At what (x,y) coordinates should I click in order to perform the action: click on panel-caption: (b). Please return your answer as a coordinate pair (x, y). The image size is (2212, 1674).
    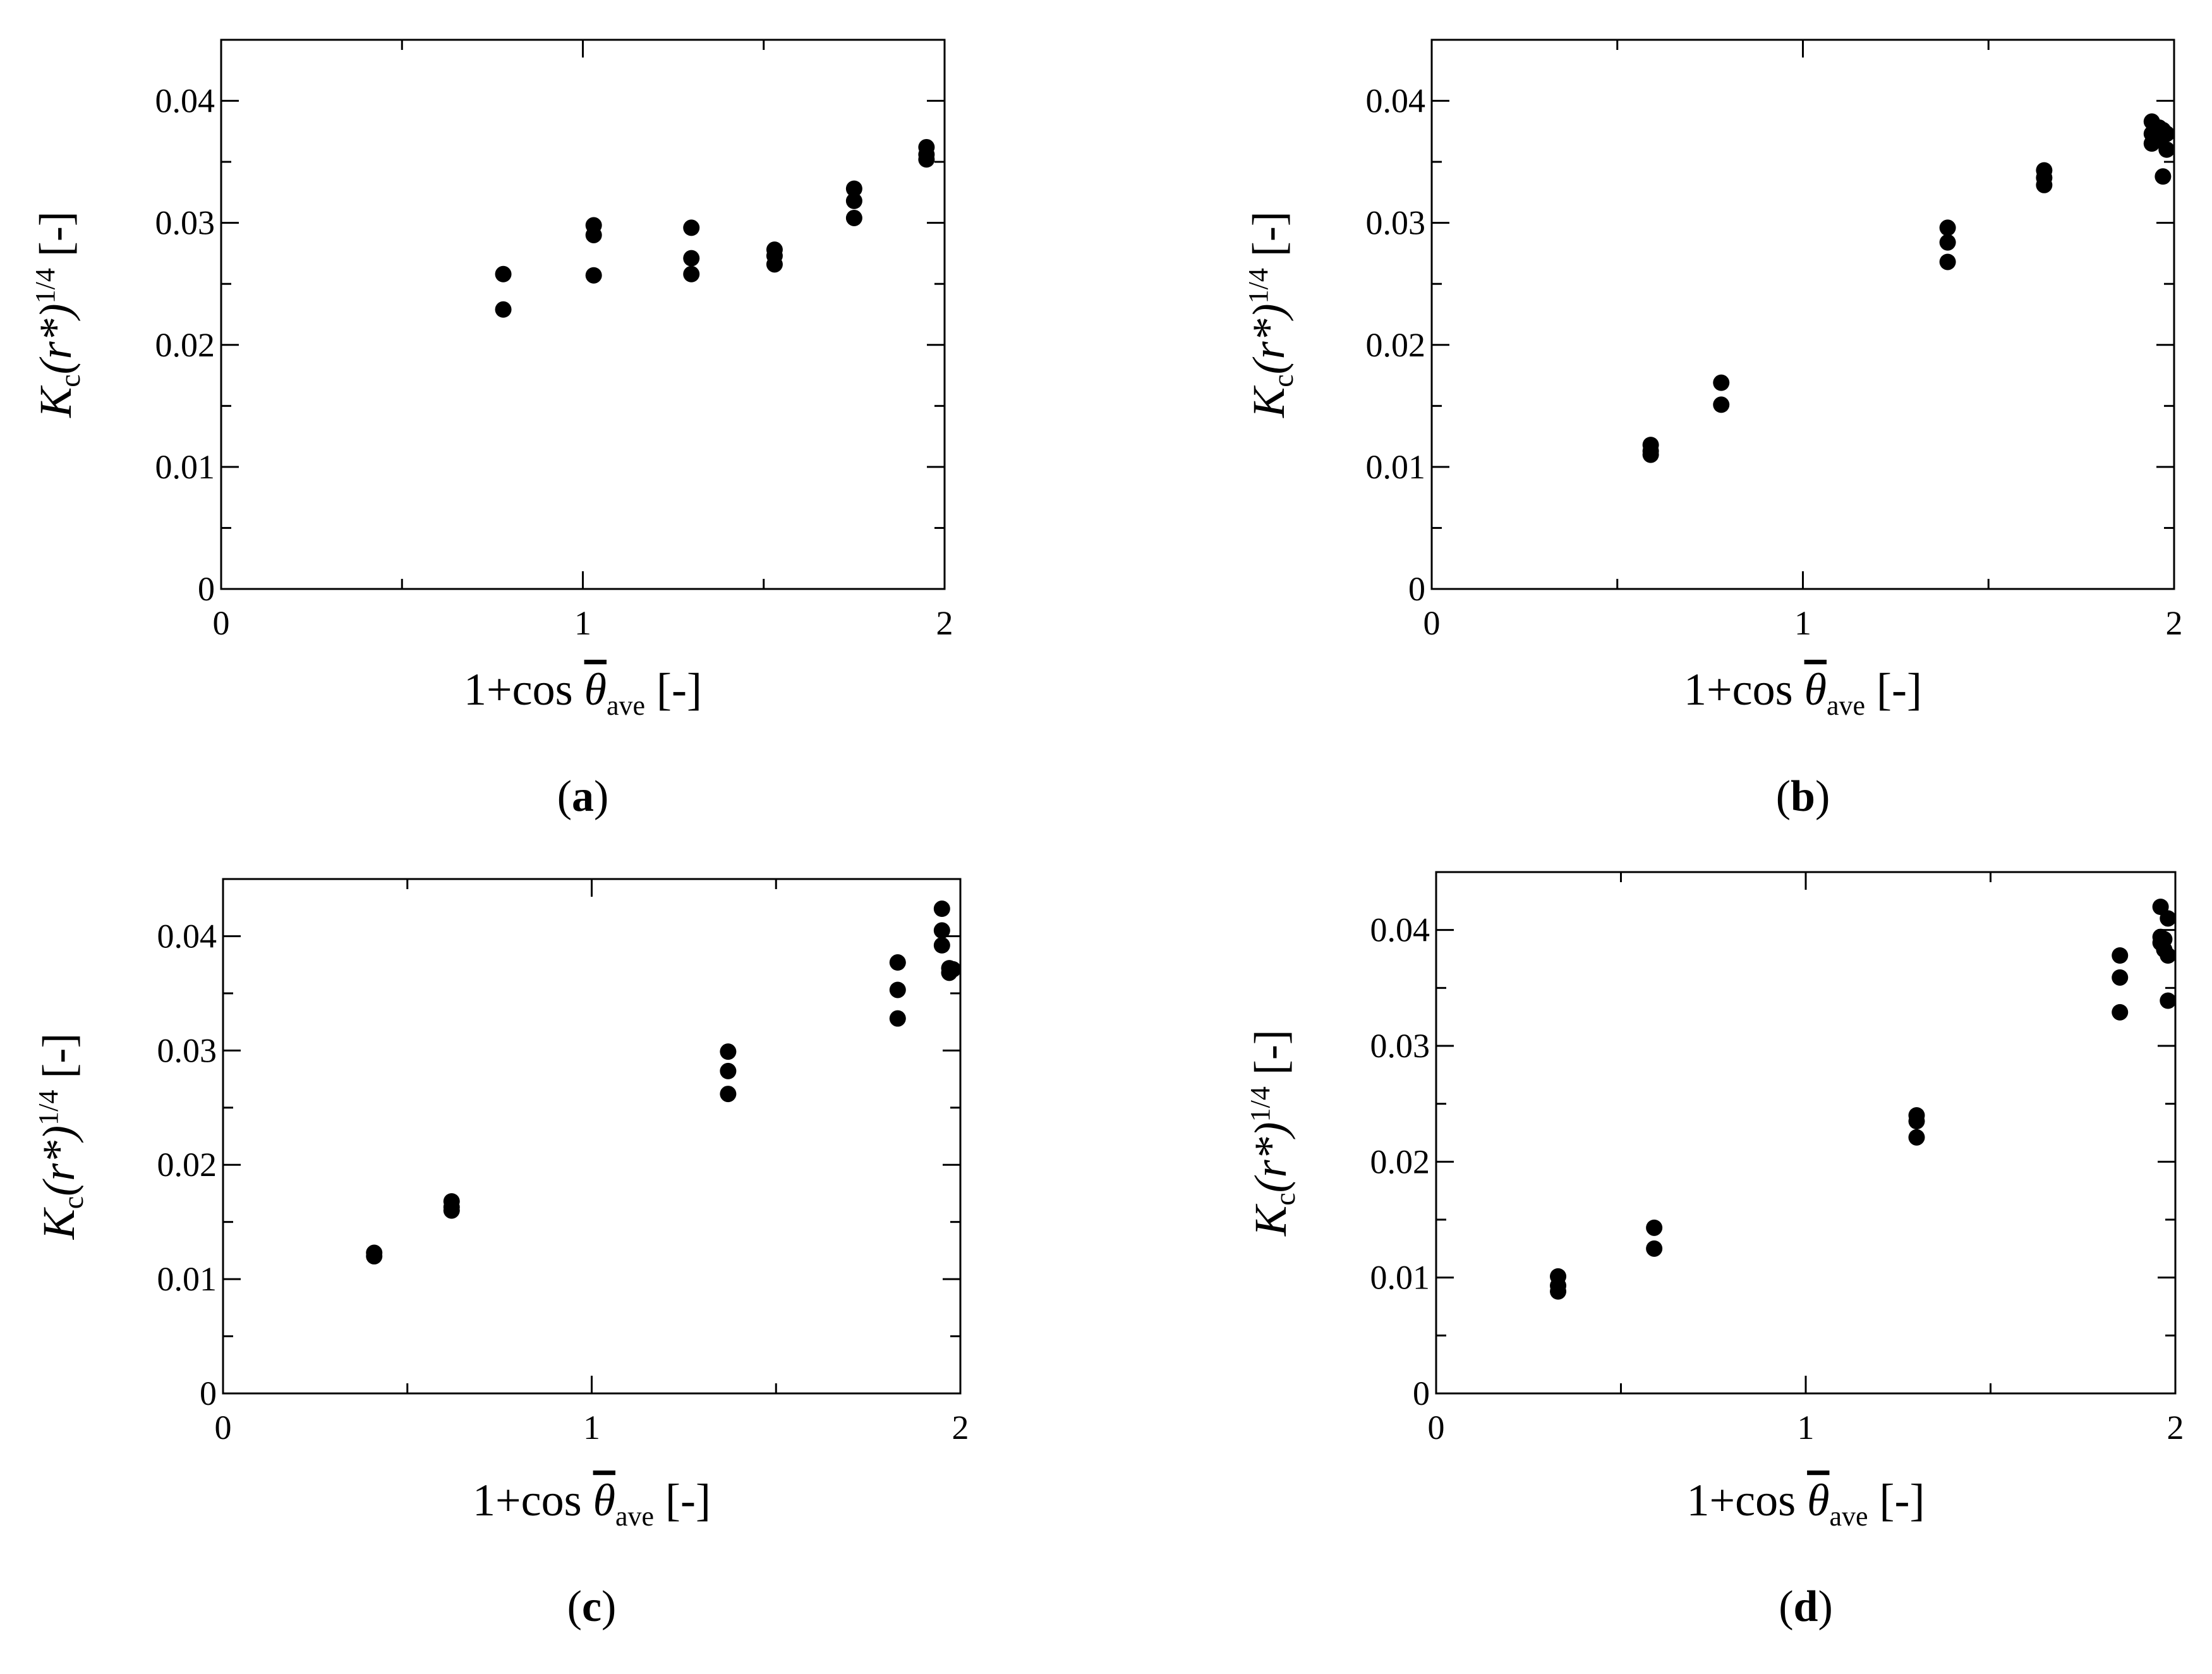
    Looking at the image, I should click on (1803, 796).